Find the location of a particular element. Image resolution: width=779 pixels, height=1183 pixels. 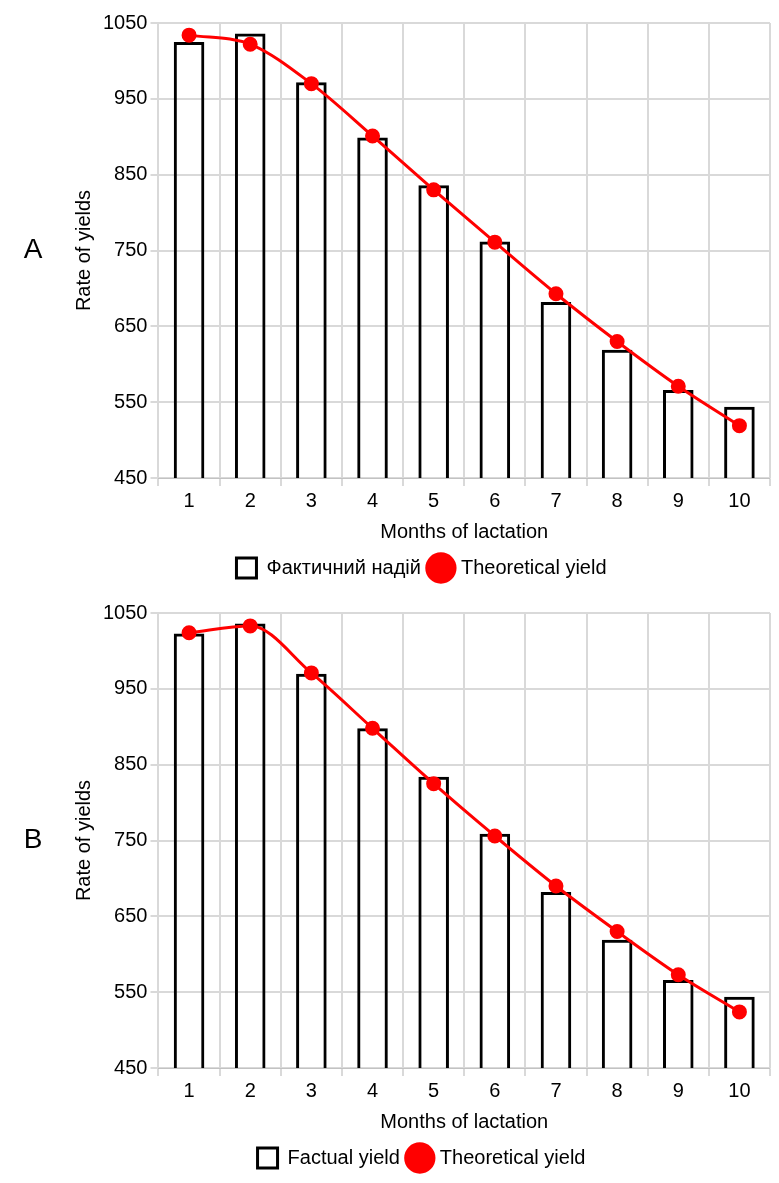

legend-label: Фактичний надій is located at coordinates (343, 566).